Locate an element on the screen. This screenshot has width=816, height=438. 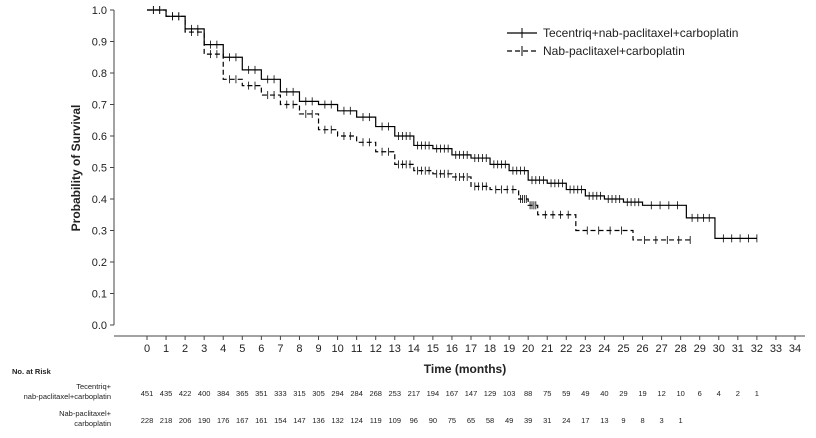
risk-count: 39 is located at coordinates (528, 420).